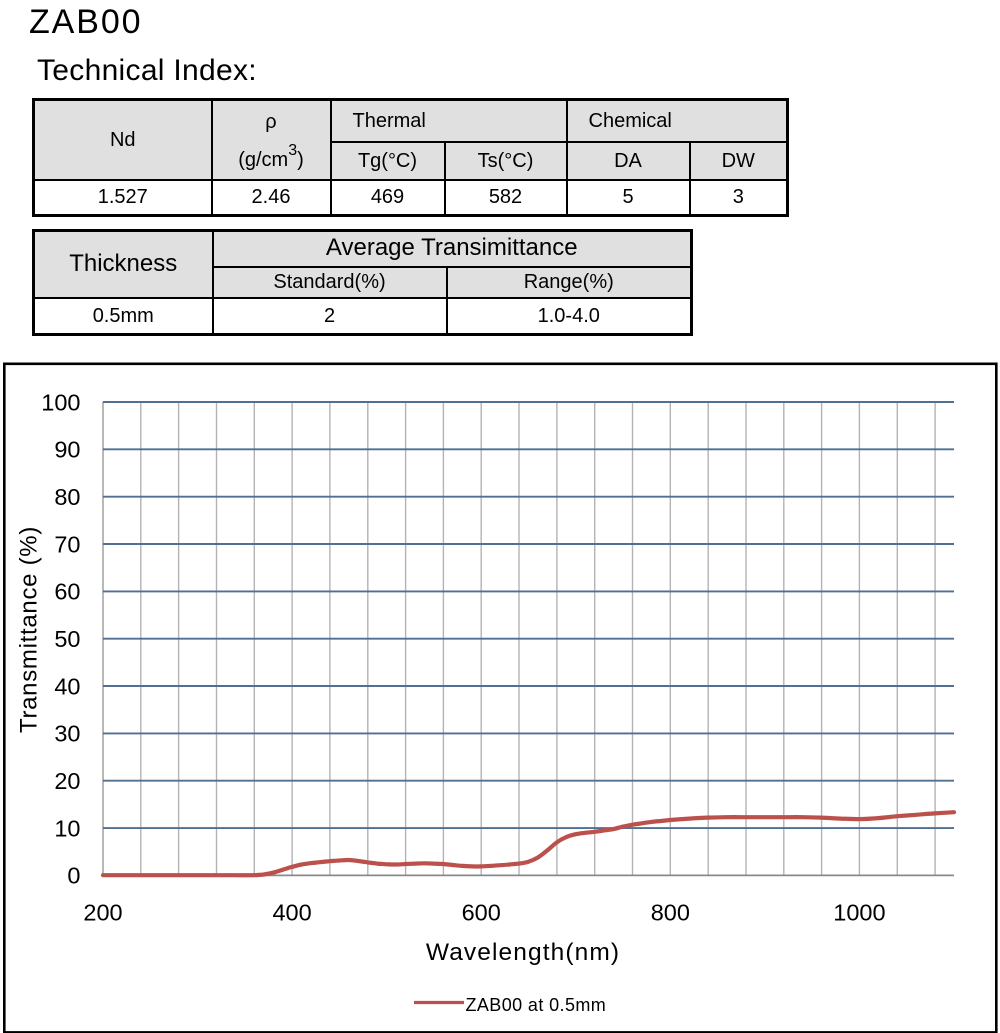  I want to click on svg-text: 20, so click(67, 781).